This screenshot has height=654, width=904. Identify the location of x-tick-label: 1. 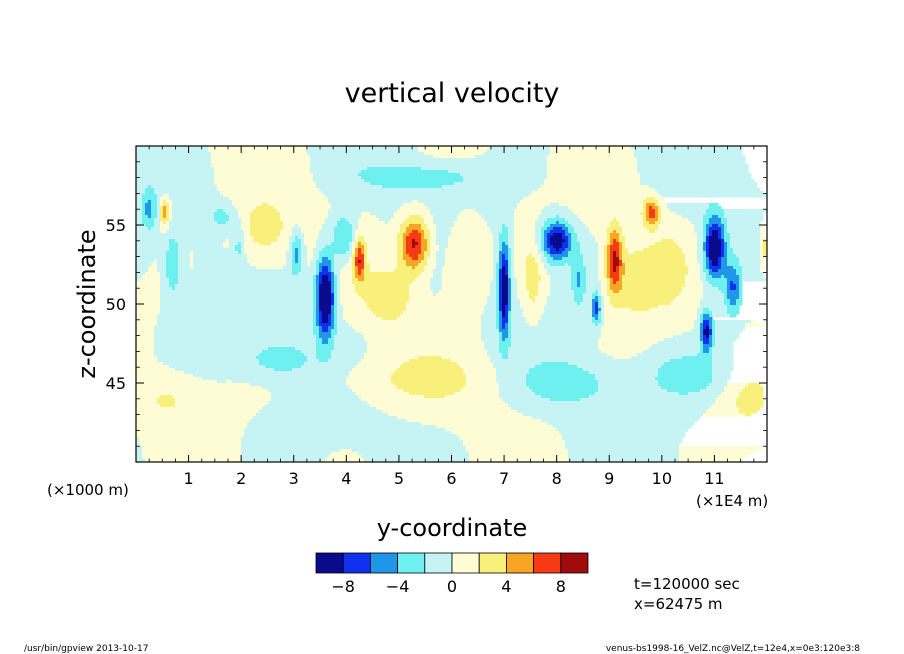
(188, 478).